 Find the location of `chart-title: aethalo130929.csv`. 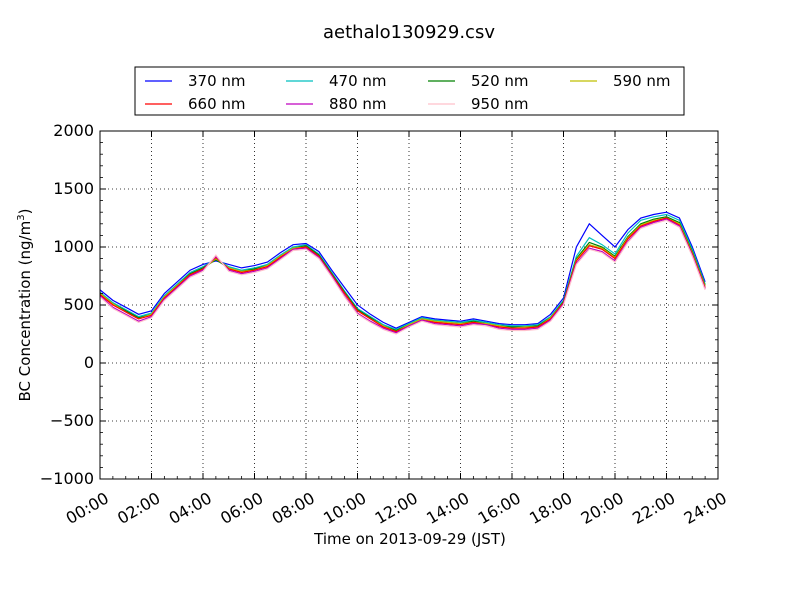

chart-title: aethalo130929.csv is located at coordinates (409, 32).